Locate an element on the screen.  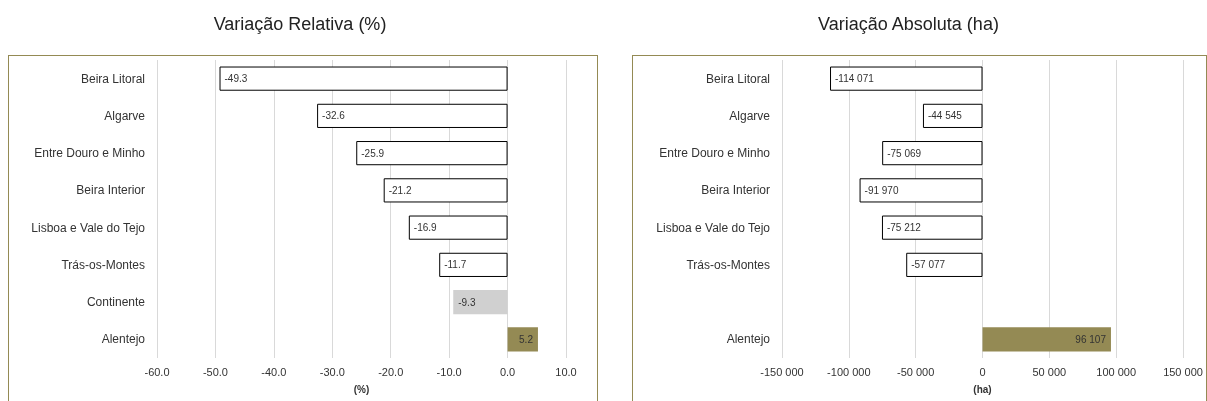
chart-title: Variação Absoluta (ha) is located at coordinates (908, 24).